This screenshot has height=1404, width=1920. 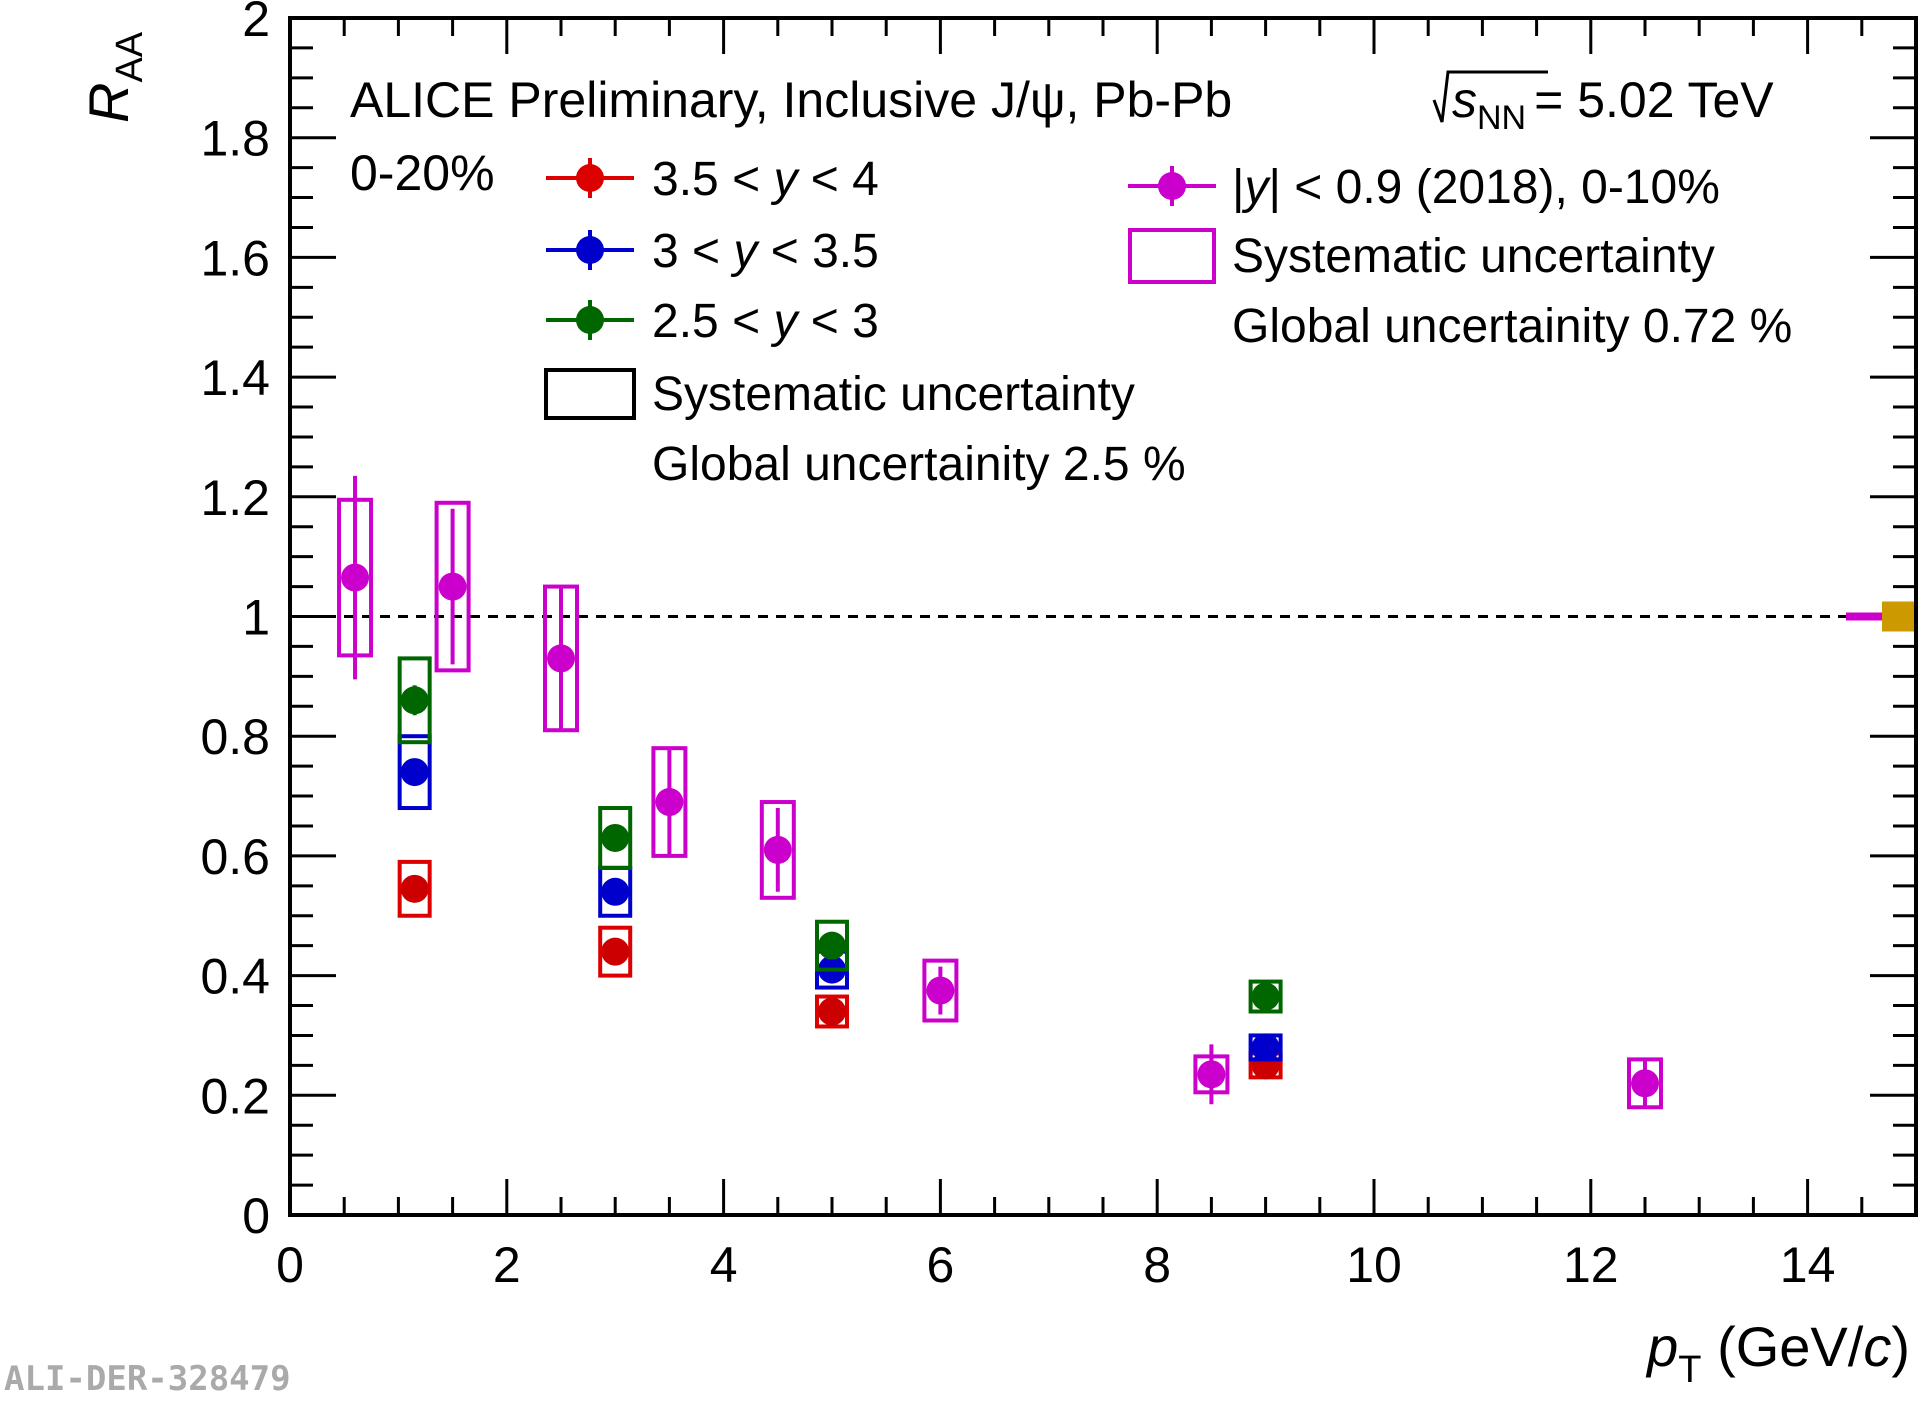 I want to click on legend-label: 2.5 < y < 3, so click(x=765, y=321).